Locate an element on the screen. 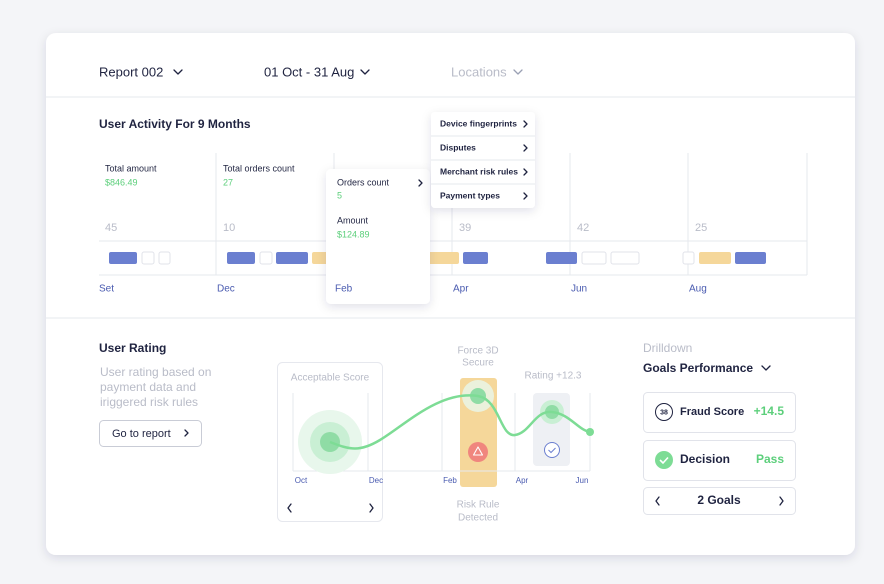 The width and height of the screenshot is (884, 584). risk-label: Risk Rule is located at coordinates (478, 505).